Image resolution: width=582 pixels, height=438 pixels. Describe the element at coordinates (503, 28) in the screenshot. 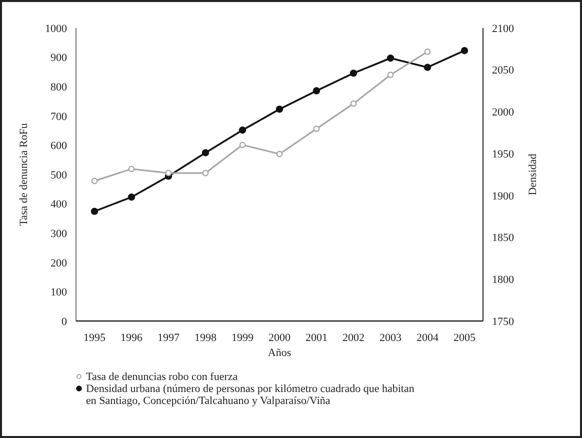

I see `y2-tick-label: 2100` at that location.